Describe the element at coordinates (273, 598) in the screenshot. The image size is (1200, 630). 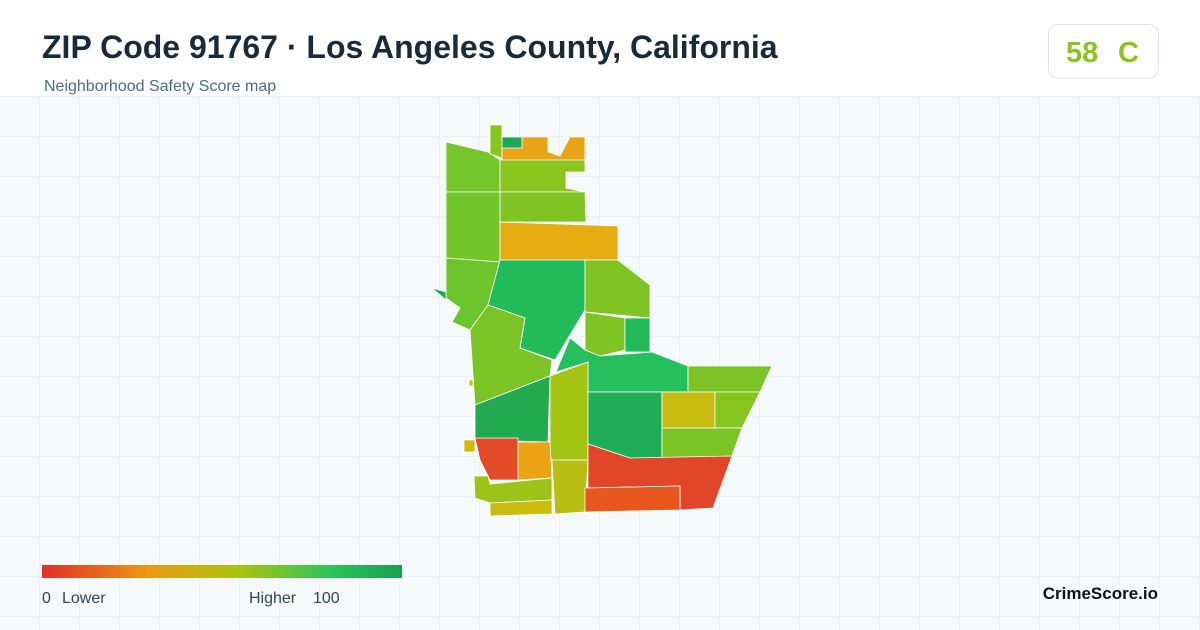
I see `legend-max-label: Higher` at that location.